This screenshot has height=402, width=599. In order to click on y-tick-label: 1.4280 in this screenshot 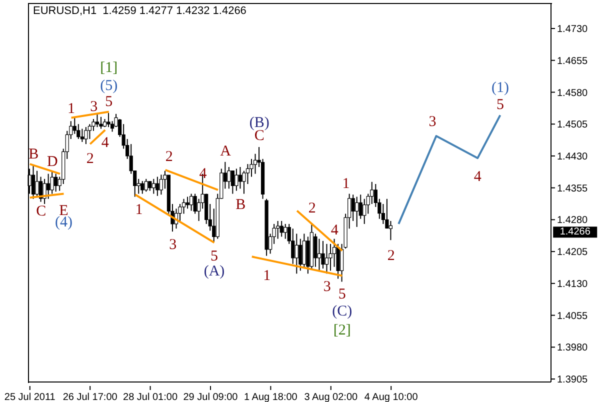, I will do `click(572, 220)`.